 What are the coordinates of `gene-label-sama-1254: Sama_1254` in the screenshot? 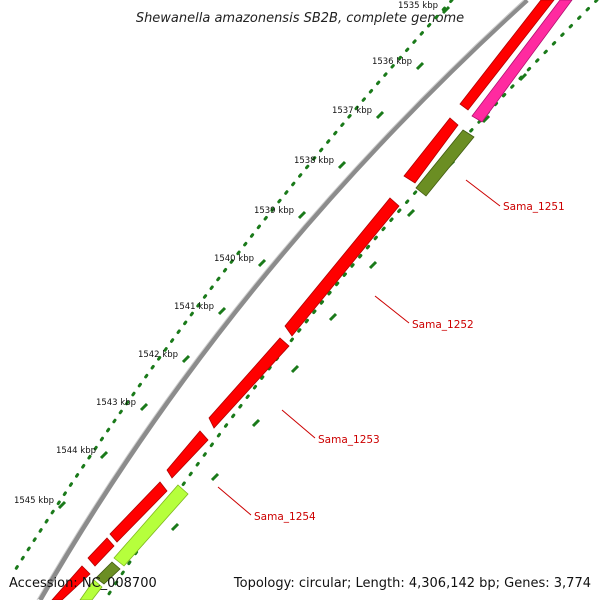 It's located at (285, 517).